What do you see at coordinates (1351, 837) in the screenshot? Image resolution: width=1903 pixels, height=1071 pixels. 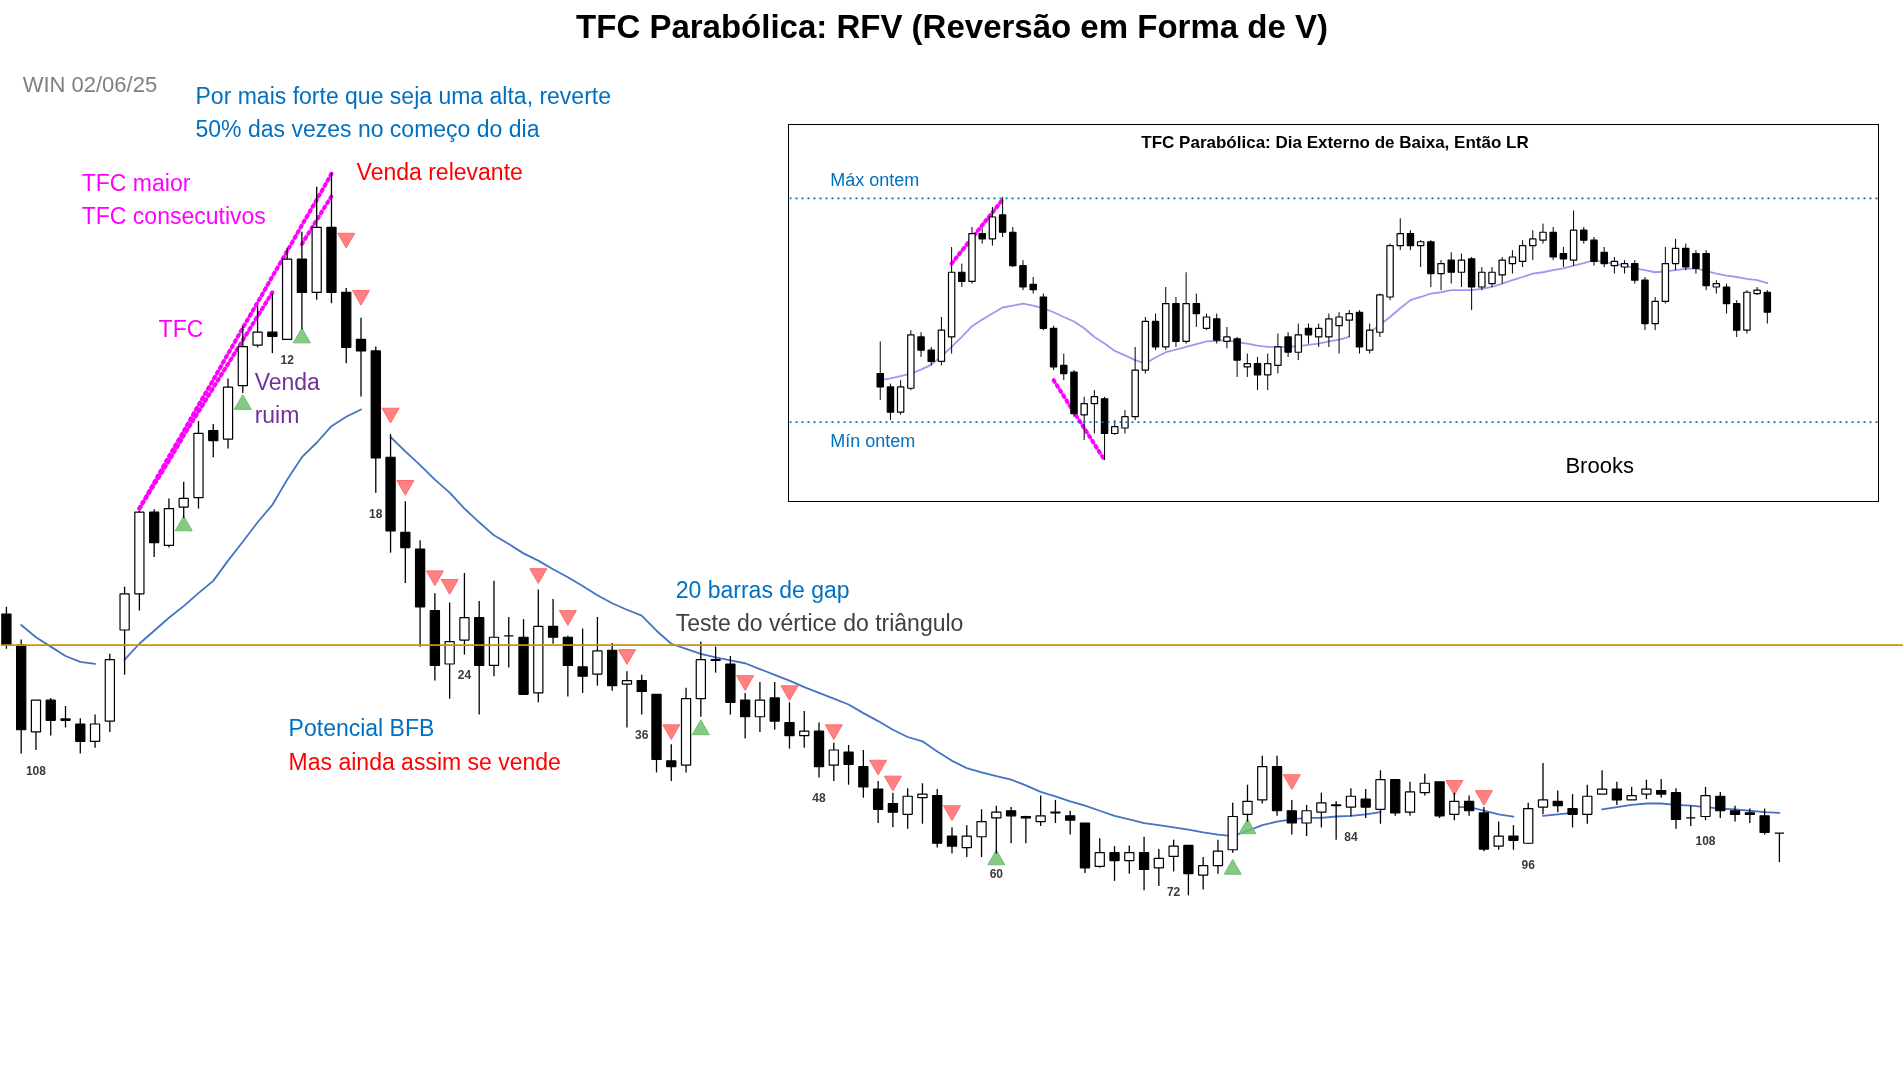 I see `x-tick-label: 84` at bounding box center [1351, 837].